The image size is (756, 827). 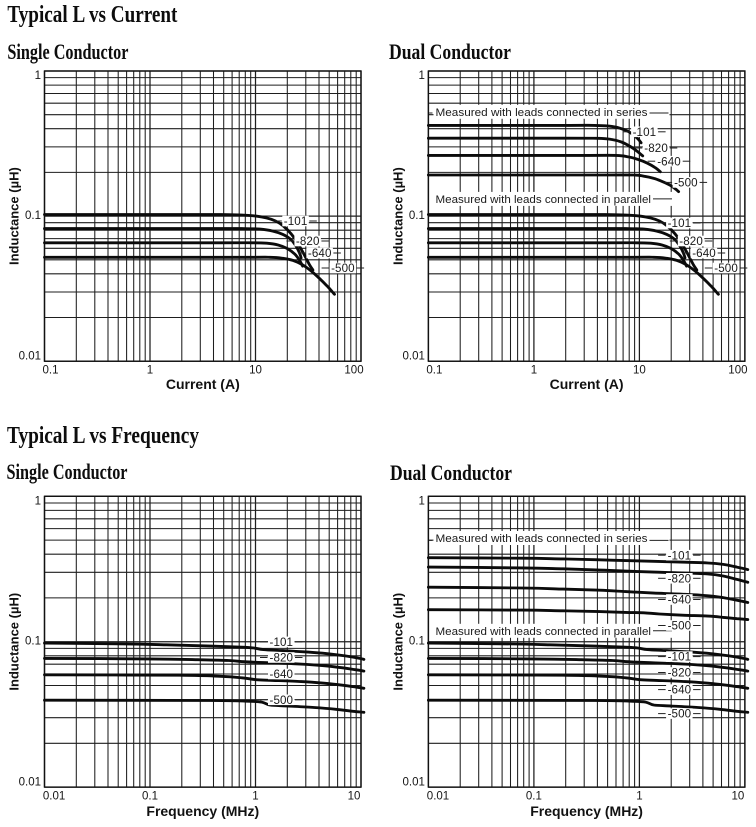 What do you see at coordinates (103, 436) in the screenshot?
I see `svg-text: Typical L vs Frequency` at bounding box center [103, 436].